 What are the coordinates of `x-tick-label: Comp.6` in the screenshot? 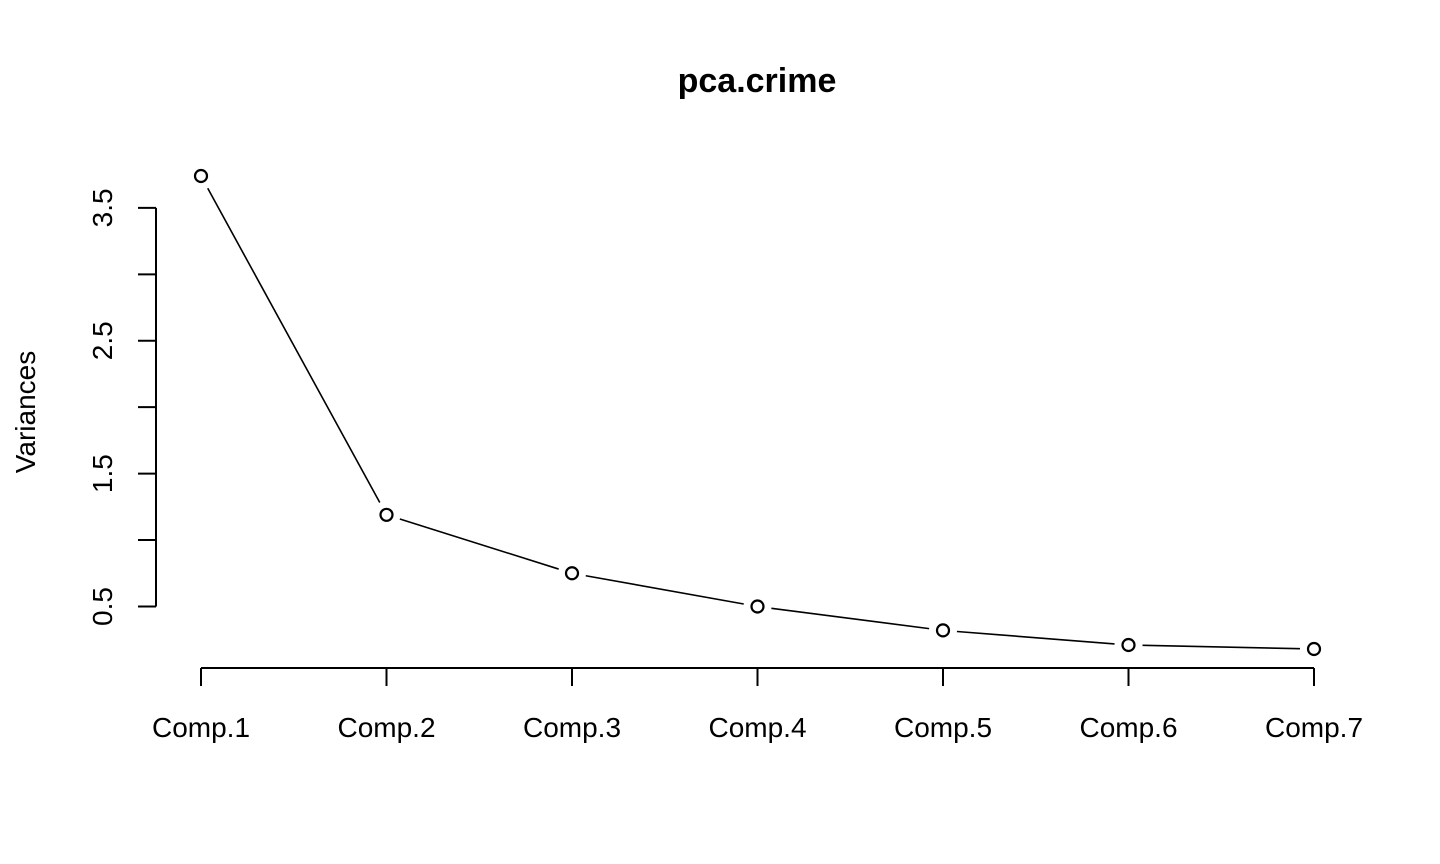 It's located at (1128, 727).